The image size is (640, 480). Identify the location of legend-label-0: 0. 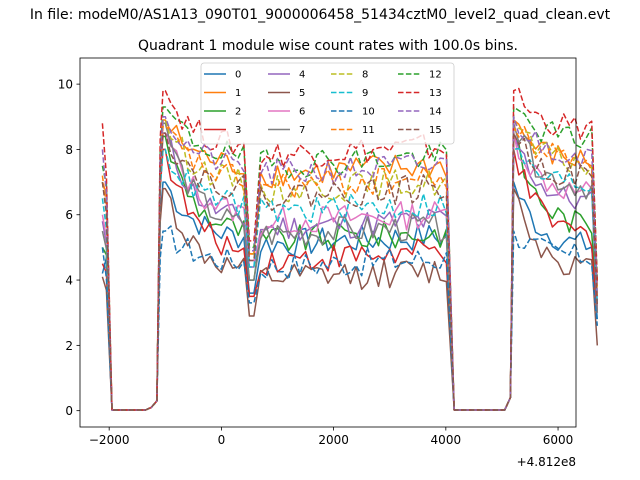
(238, 75).